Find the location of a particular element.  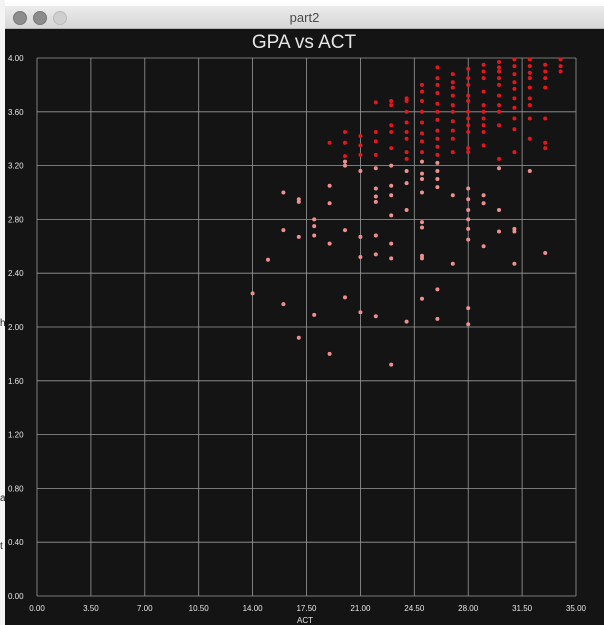

close-window-button is located at coordinates (20, 18).